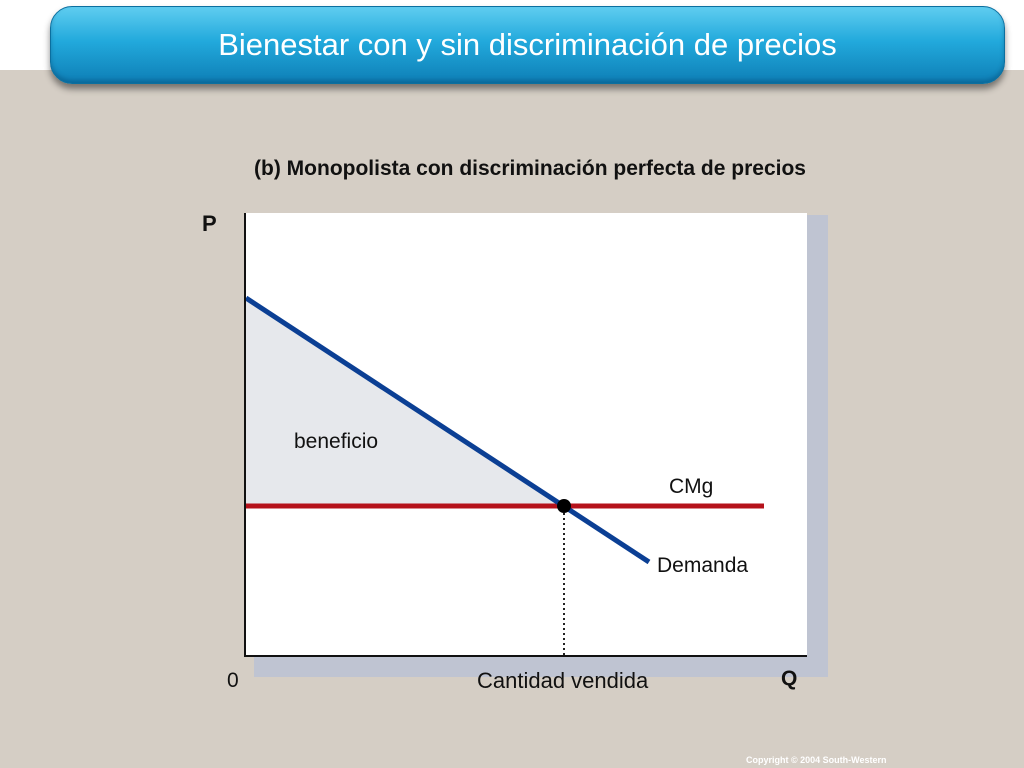 This screenshot has width=1024, height=768. I want to click on copyright-notice: Copyright © 2004 South-Western, so click(816, 760).